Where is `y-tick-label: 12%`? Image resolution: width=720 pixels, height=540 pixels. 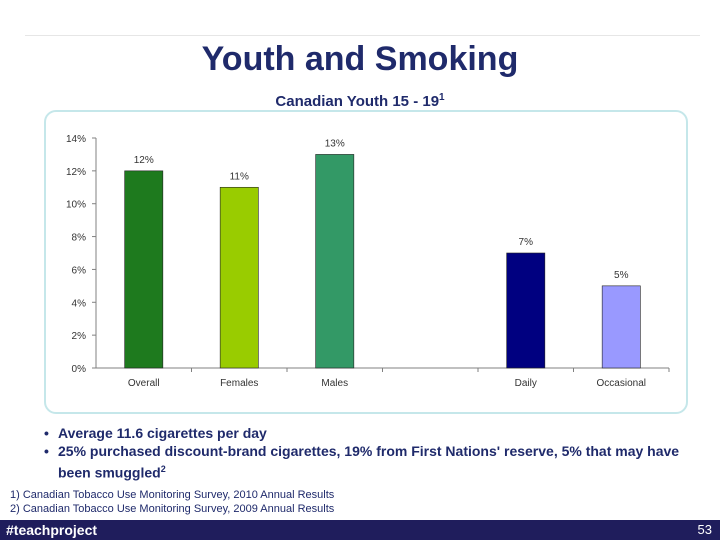 y-tick-label: 12% is located at coordinates (76, 172).